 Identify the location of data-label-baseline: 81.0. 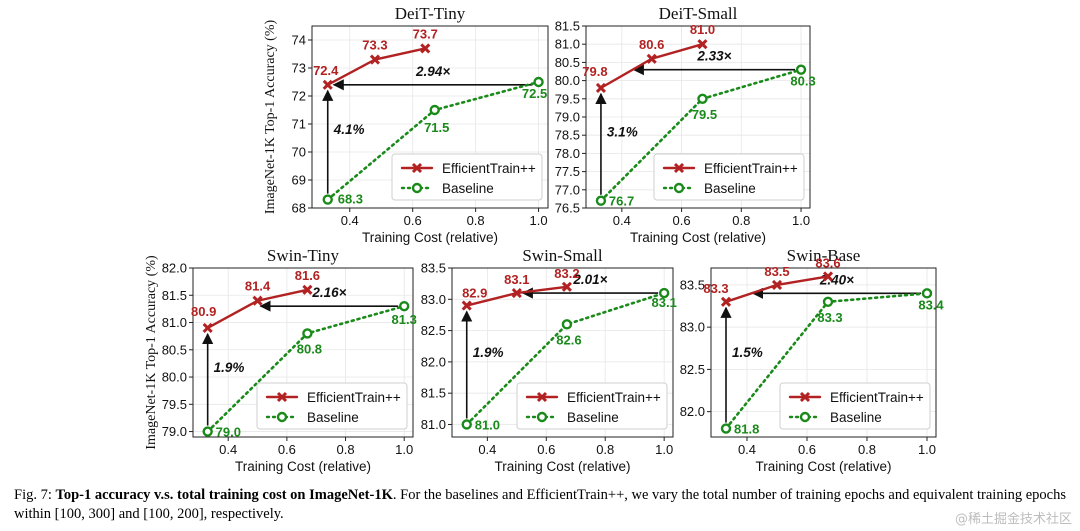
(487, 424).